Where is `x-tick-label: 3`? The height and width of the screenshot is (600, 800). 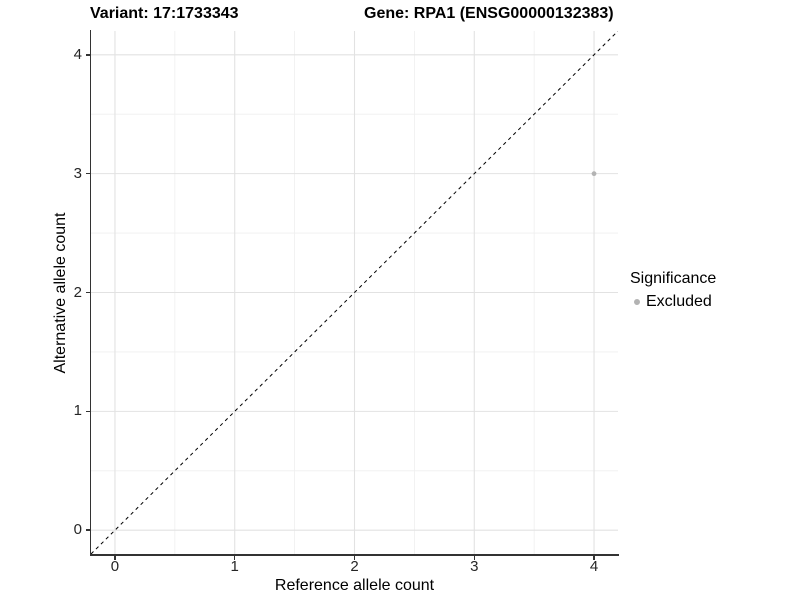
x-tick-label: 3 is located at coordinates (474, 566).